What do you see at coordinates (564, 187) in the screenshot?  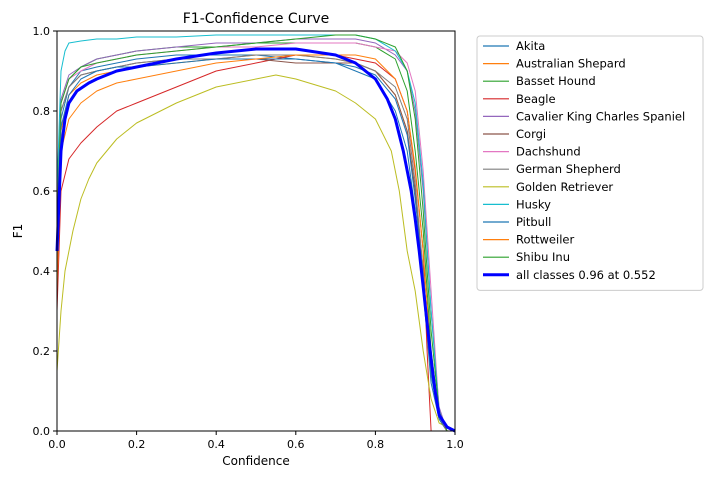 I see `legend-label-8: Golden Retriever` at bounding box center [564, 187].